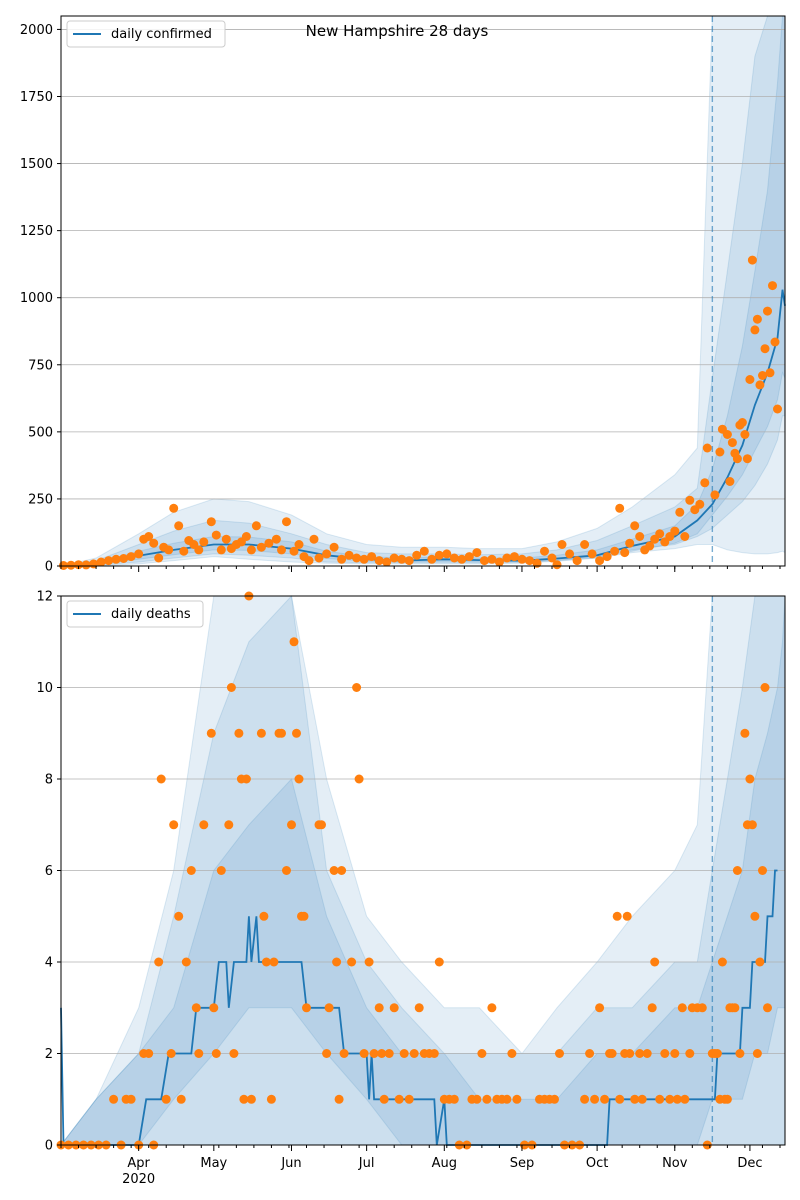 This screenshot has width=800, height=1200. I want to click on confirmed-y-axis: 0 250 500 750 1000 1250 1500 1750 2000, so click(40, 299).